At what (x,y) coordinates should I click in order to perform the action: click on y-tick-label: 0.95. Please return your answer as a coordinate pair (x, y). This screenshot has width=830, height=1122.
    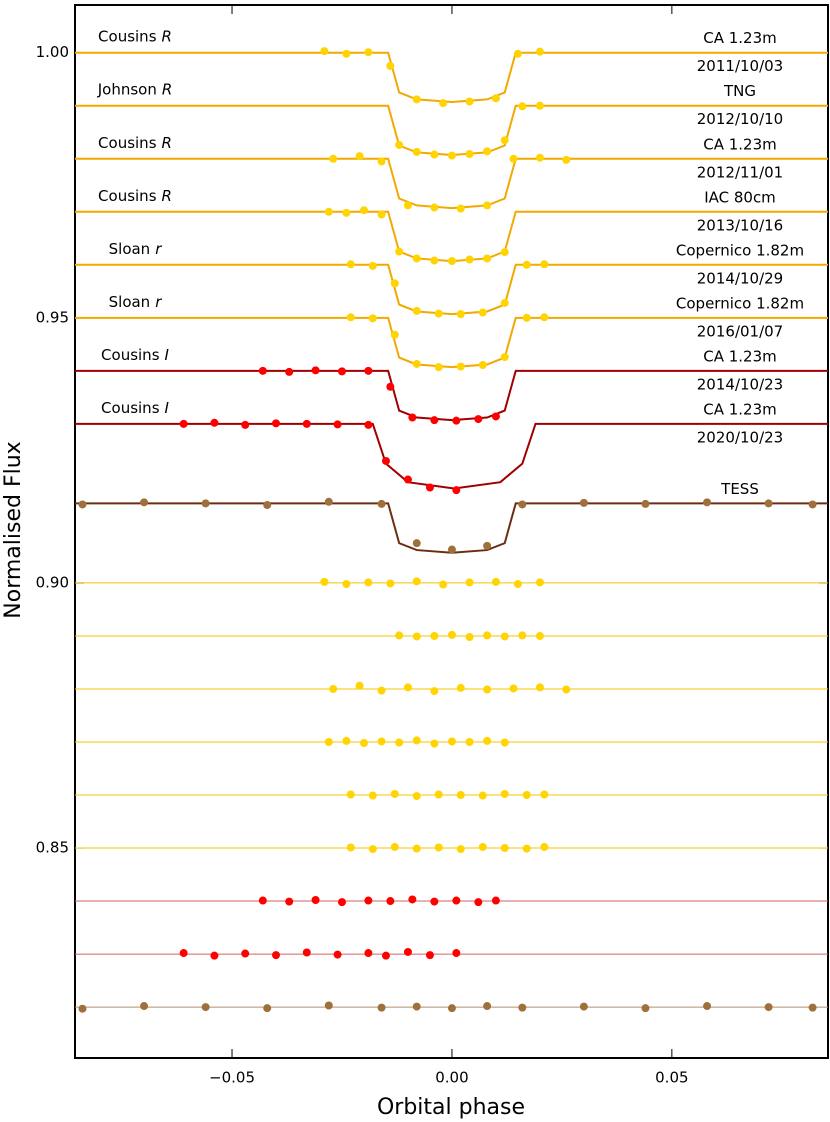
    Looking at the image, I should click on (52, 317).